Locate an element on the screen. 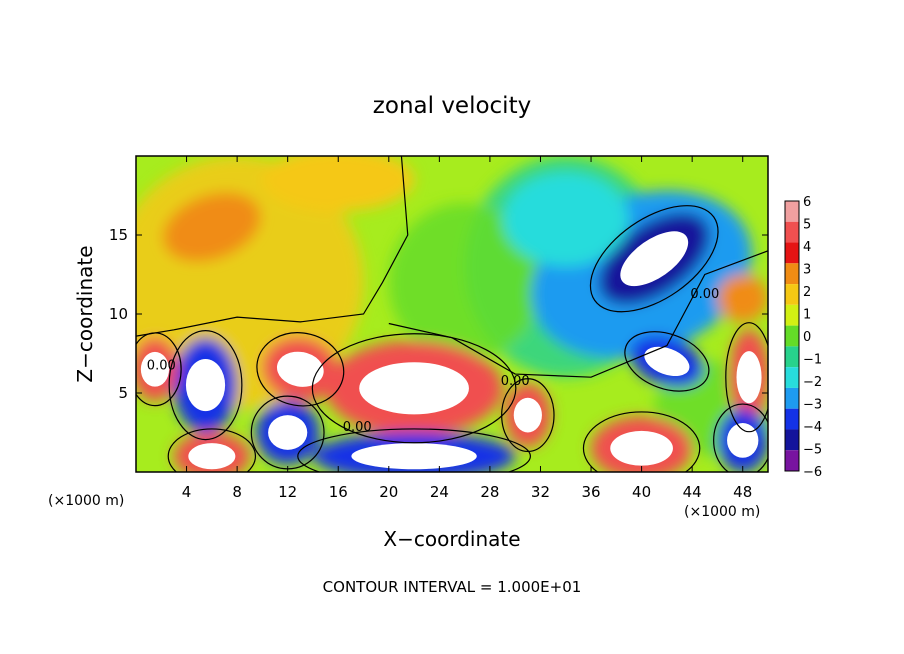 The height and width of the screenshot is (654, 904). colorbar-label-0: 6 is located at coordinates (807, 202).